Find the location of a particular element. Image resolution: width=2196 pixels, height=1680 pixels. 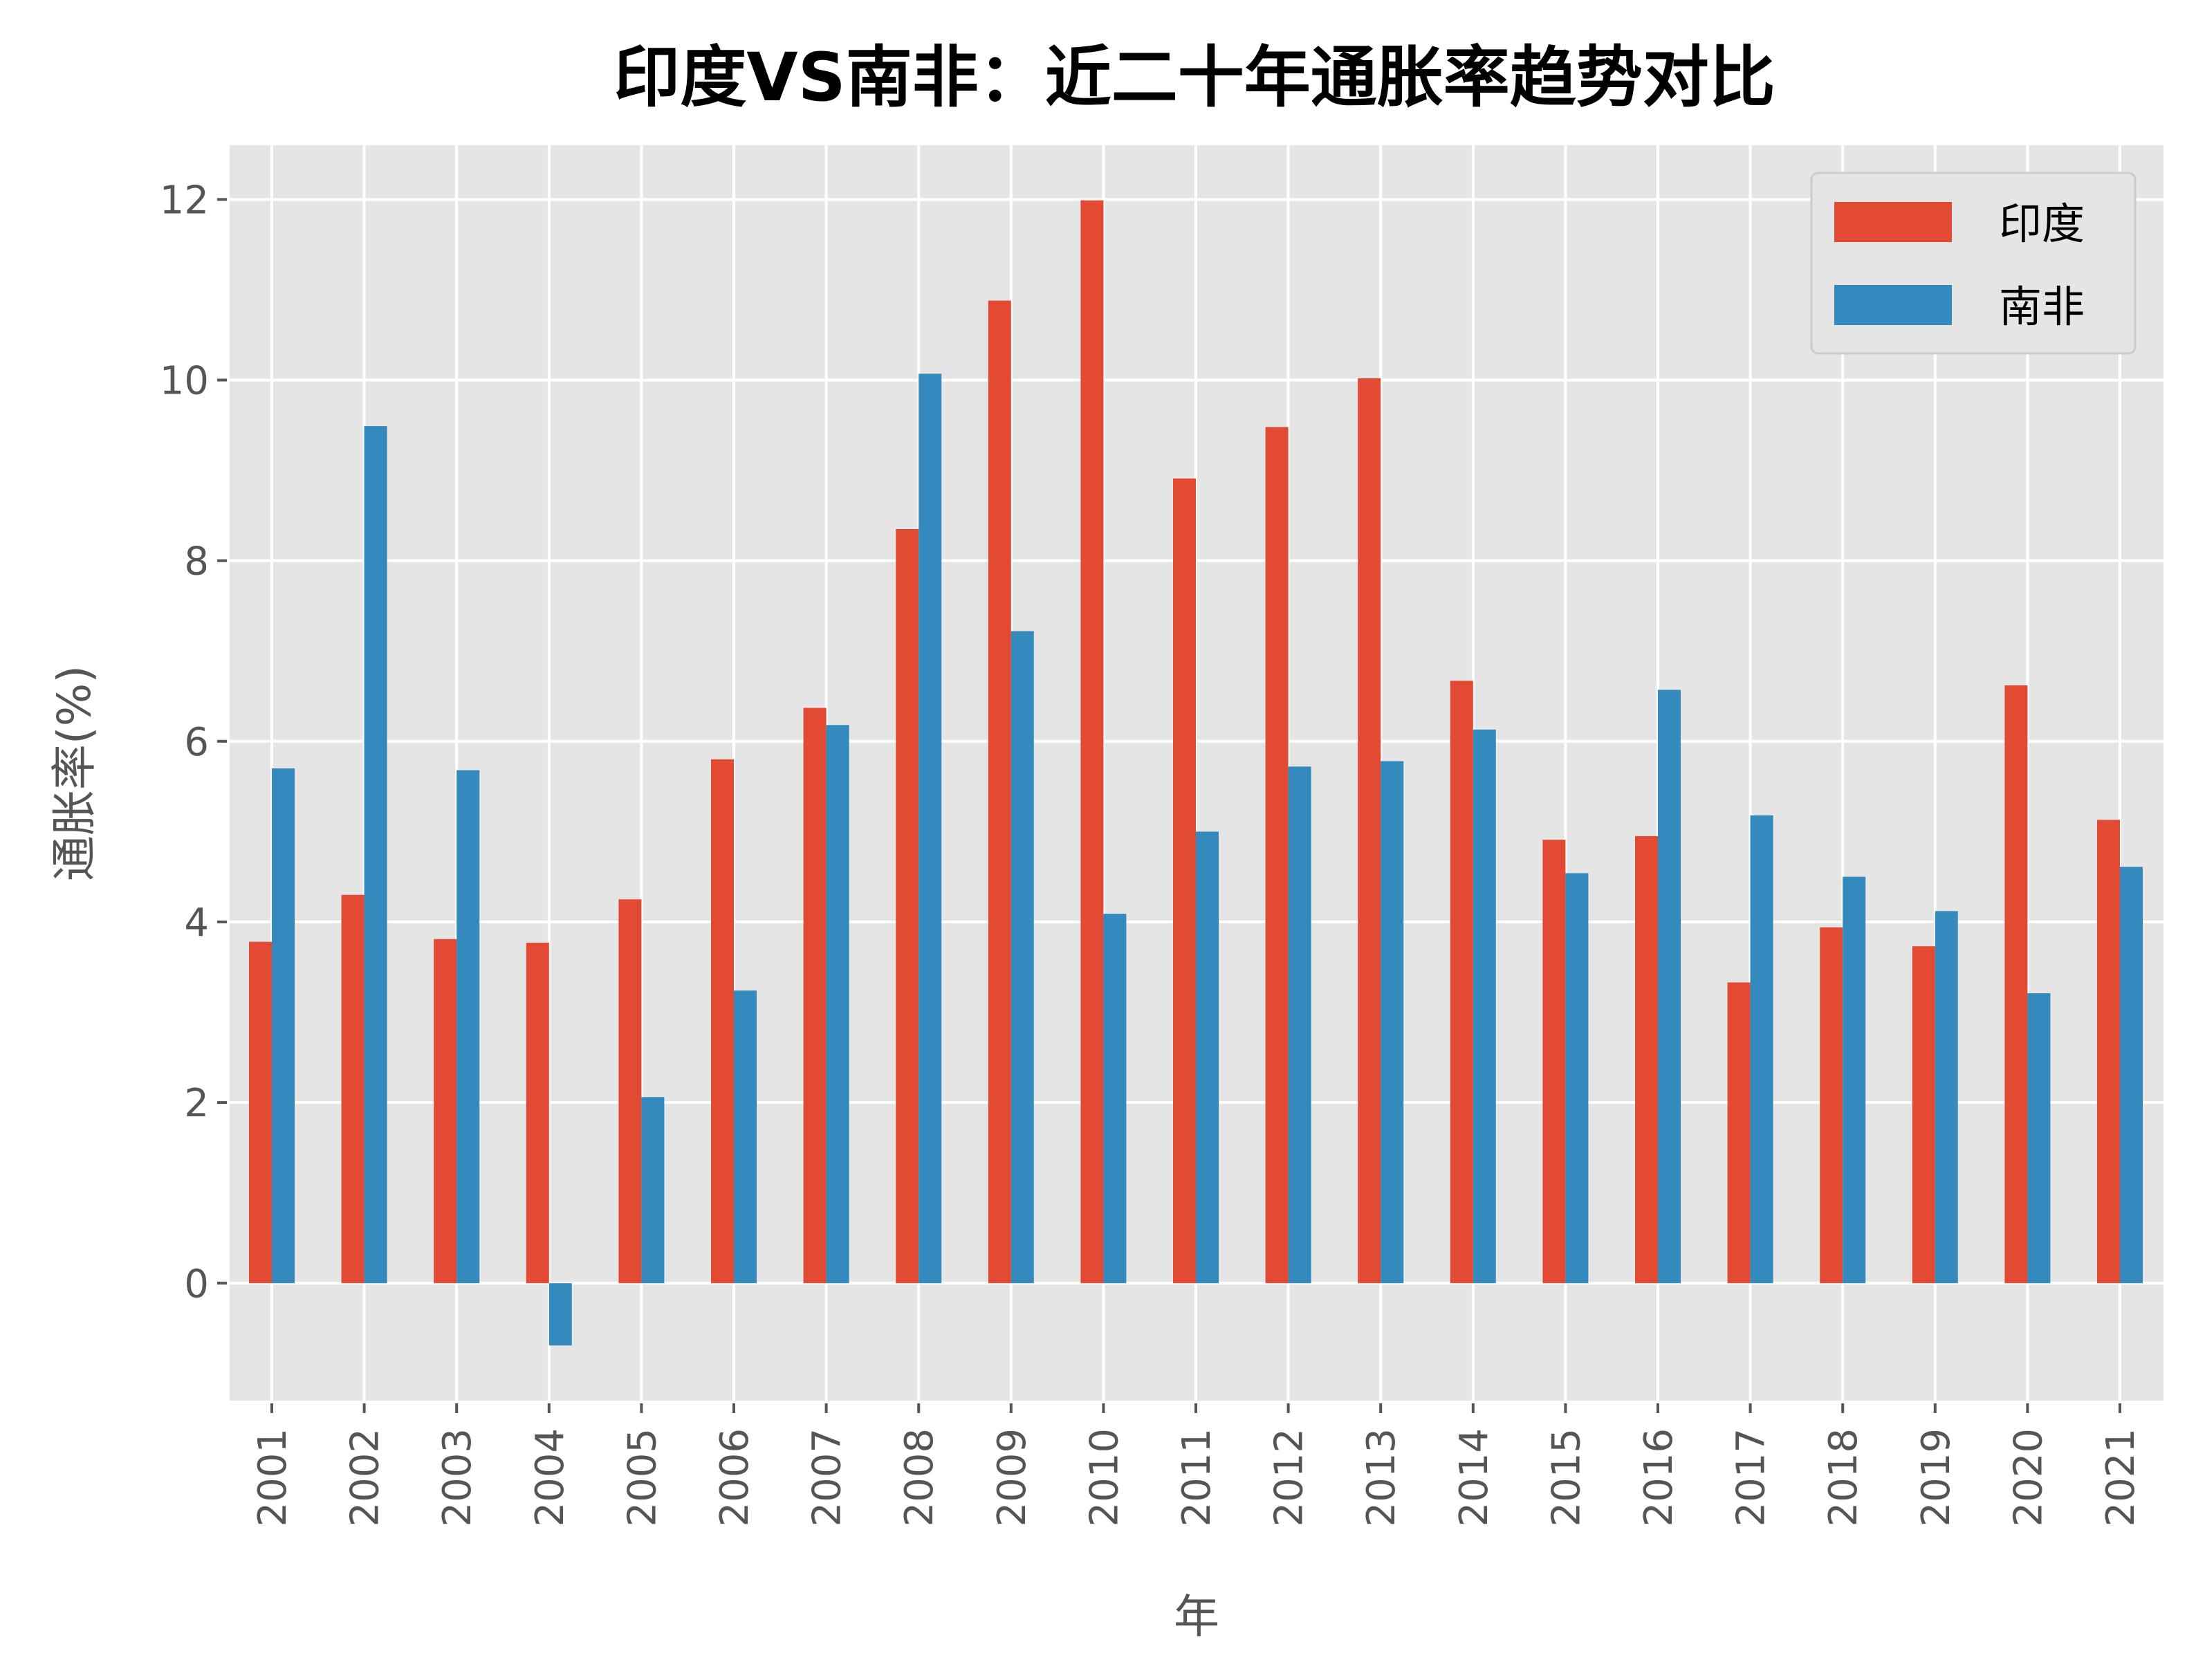

y-tick-label: 10 is located at coordinates (185, 380).